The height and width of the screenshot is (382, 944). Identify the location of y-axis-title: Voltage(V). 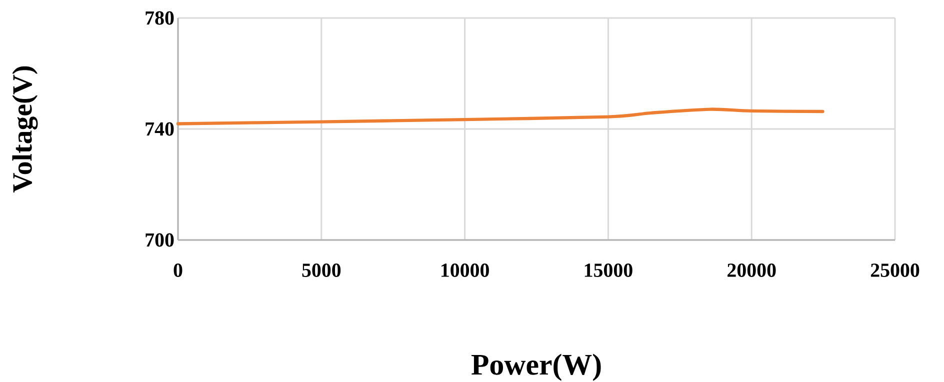
(25, 129).